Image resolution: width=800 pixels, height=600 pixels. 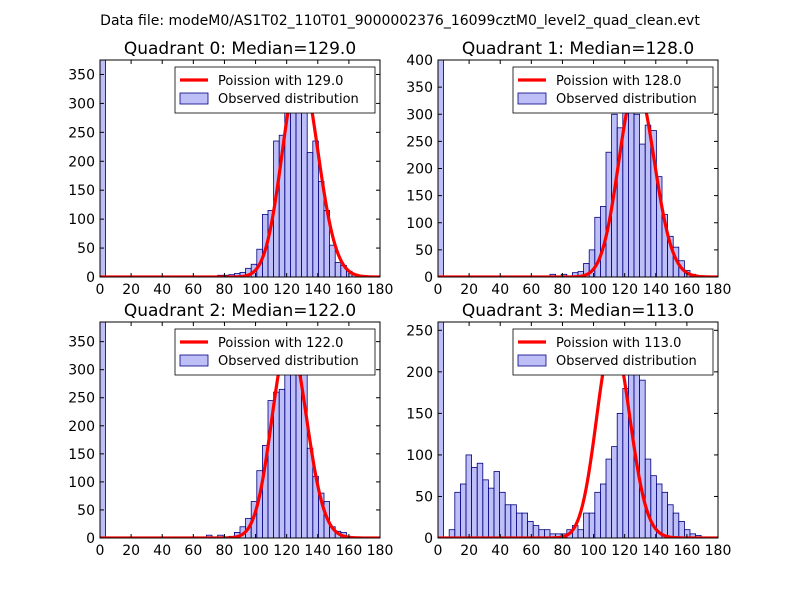 I want to click on legend-label-poisson: Poission with 122.0, so click(x=280, y=343).